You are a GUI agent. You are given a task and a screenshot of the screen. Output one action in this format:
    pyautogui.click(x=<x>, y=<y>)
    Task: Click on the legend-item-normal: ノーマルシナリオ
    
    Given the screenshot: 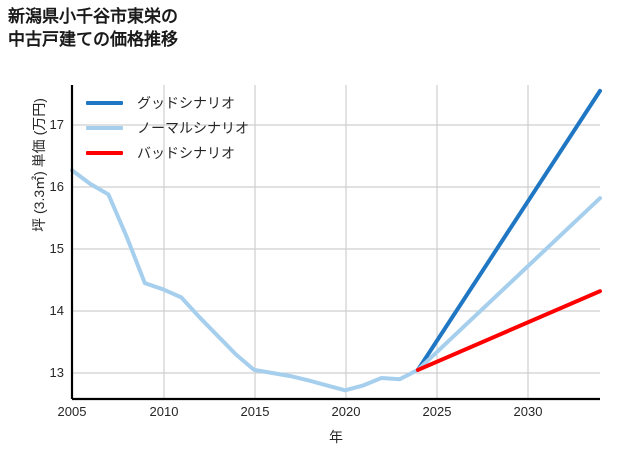 What is the action you would take?
    pyautogui.click(x=167, y=127)
    